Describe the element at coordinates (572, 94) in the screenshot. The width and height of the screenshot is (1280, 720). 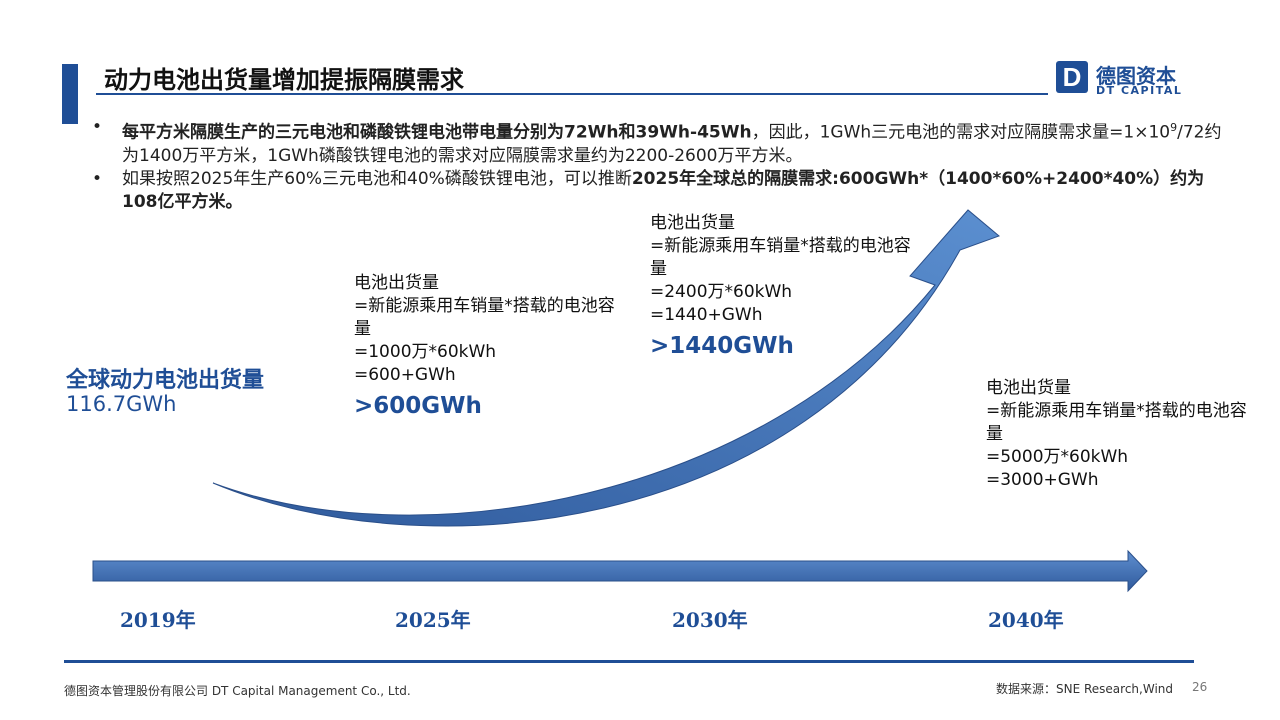
I see `title-underline` at that location.